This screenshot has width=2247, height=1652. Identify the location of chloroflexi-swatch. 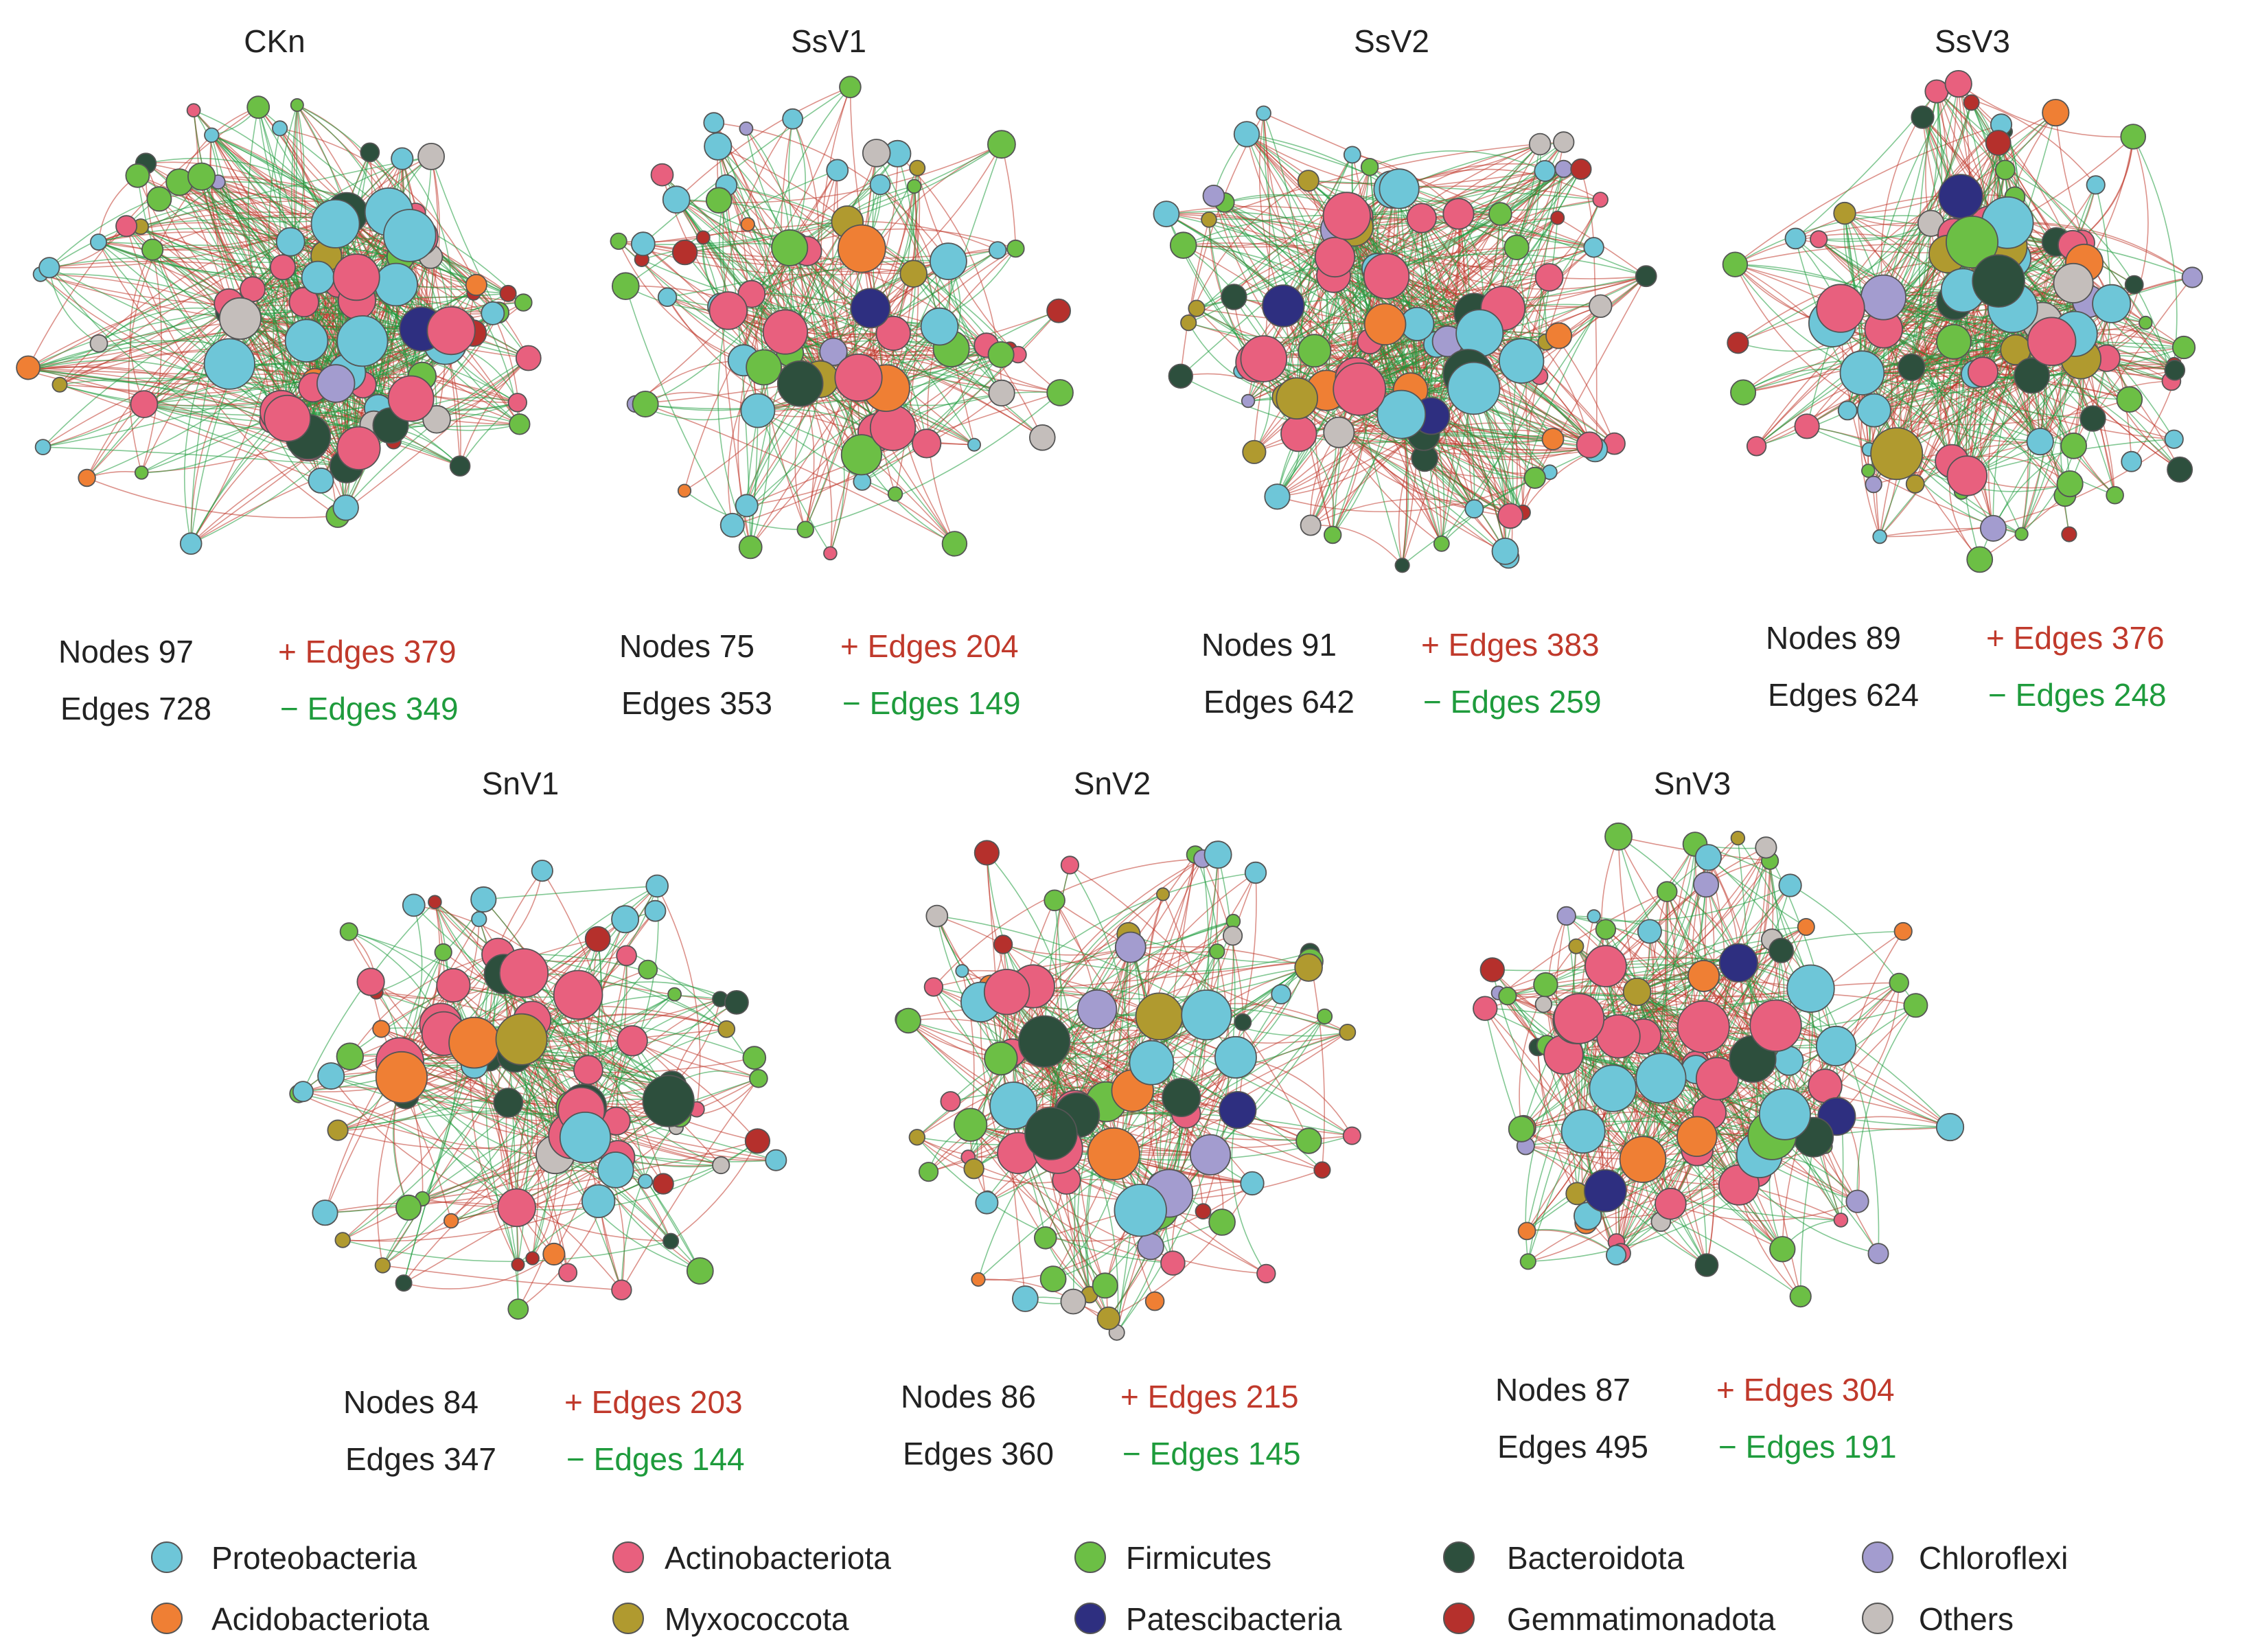
(1877, 1557).